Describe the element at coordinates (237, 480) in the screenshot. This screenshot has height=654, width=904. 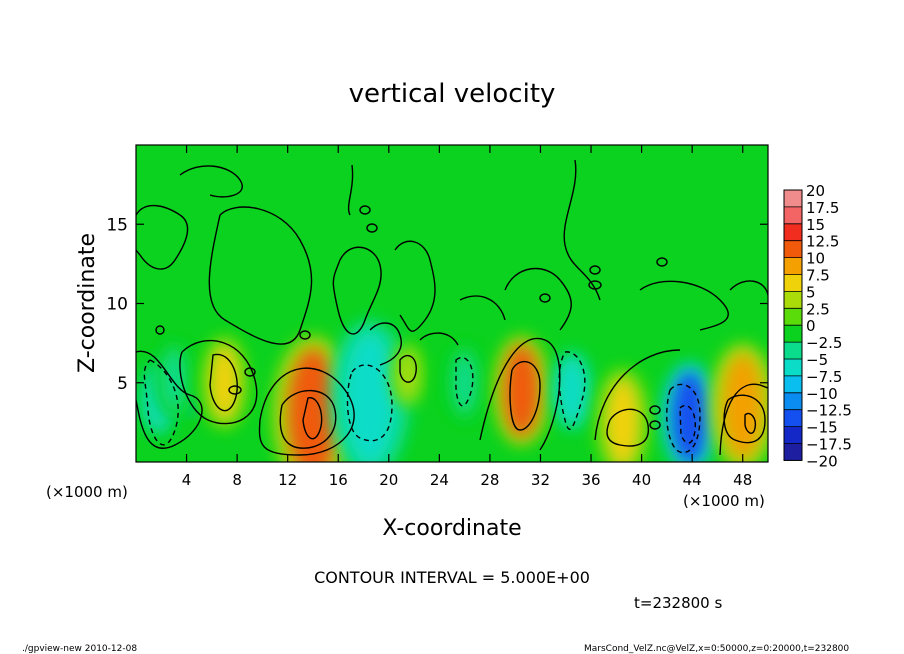
I see `x-tick-label: 8` at that location.